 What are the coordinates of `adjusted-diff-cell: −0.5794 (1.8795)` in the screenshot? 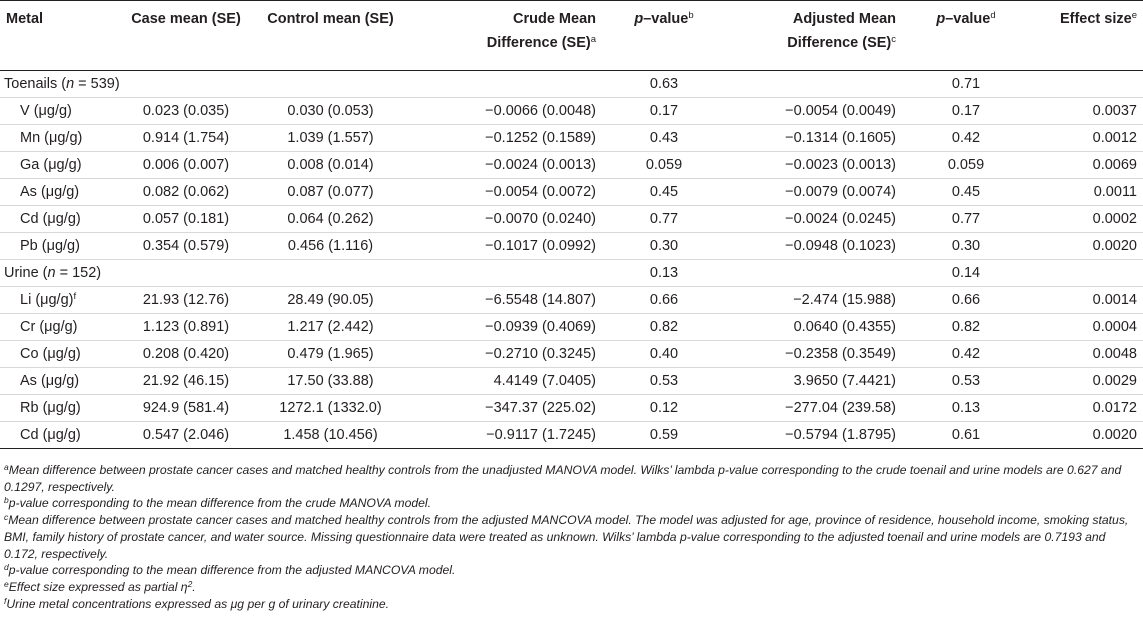 It's located at (840, 435).